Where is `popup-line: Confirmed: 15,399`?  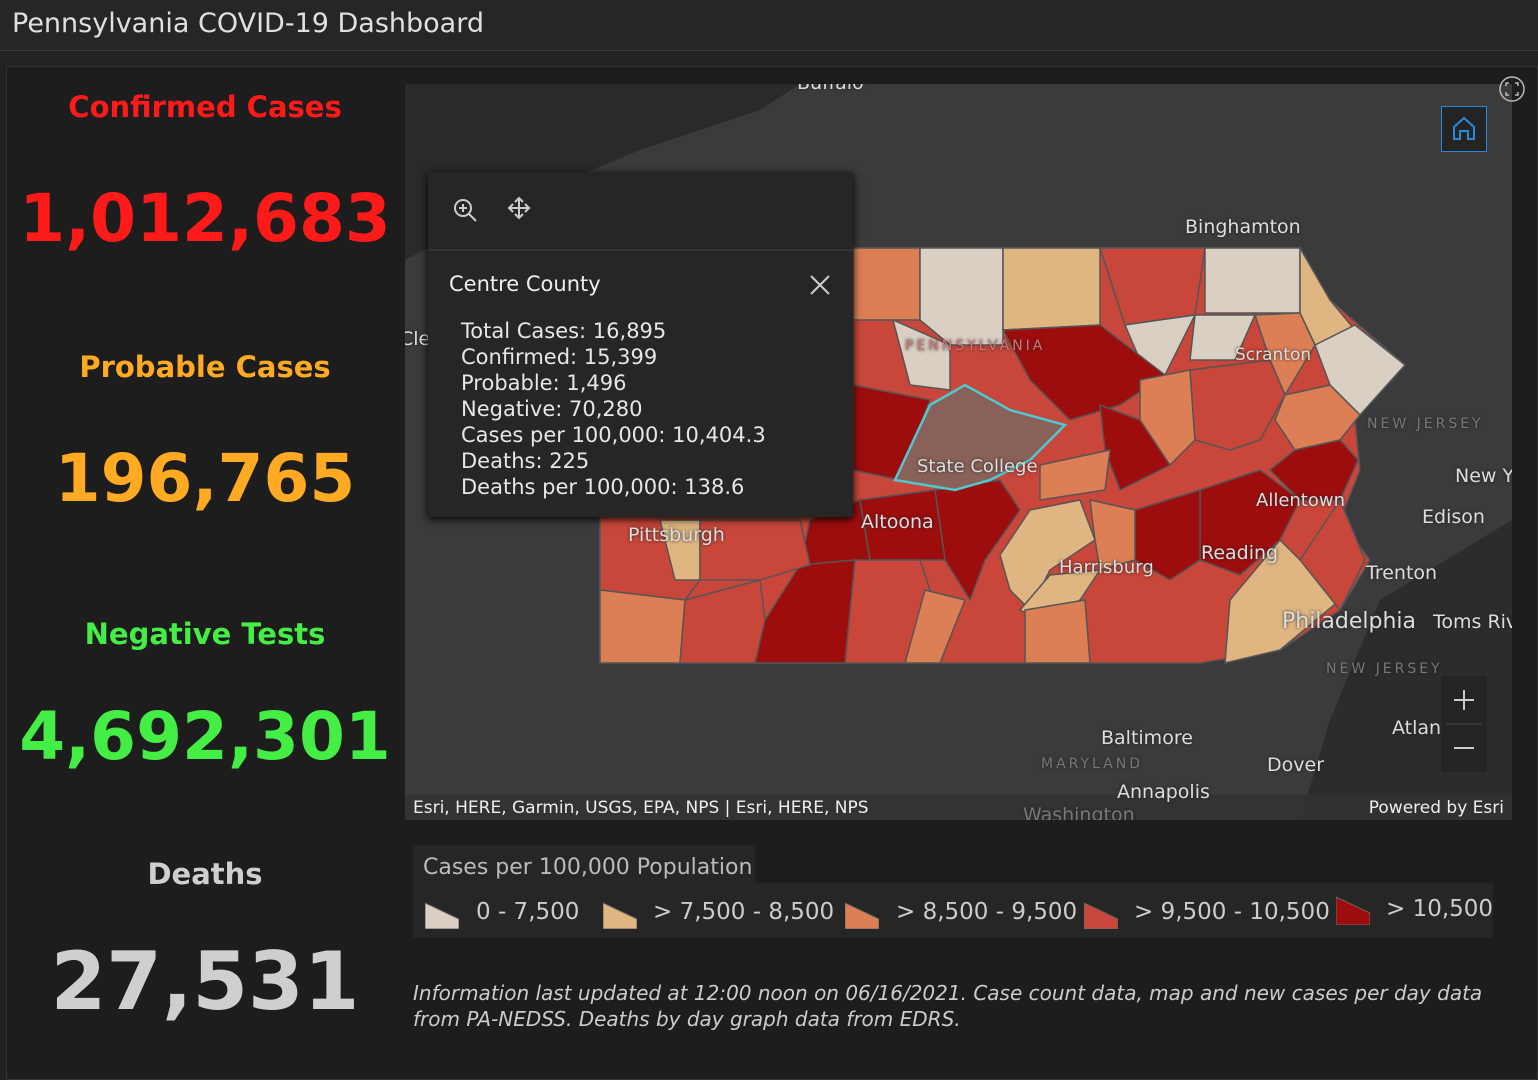
popup-line: Confirmed: 15,399 is located at coordinates (559, 357).